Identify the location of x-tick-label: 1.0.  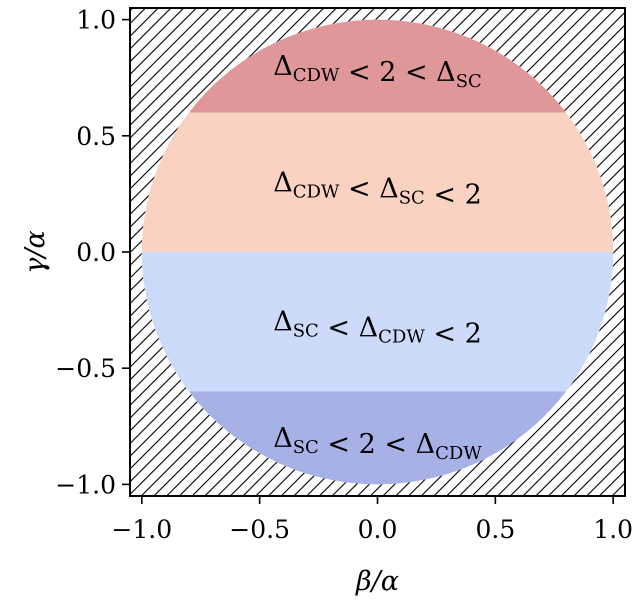
(613, 529).